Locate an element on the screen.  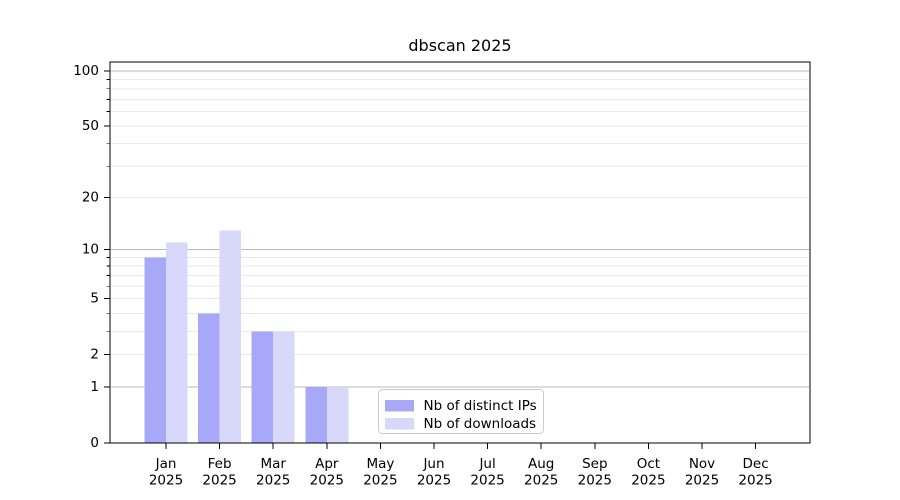
x-tick-label-month: Sep is located at coordinates (594, 464).